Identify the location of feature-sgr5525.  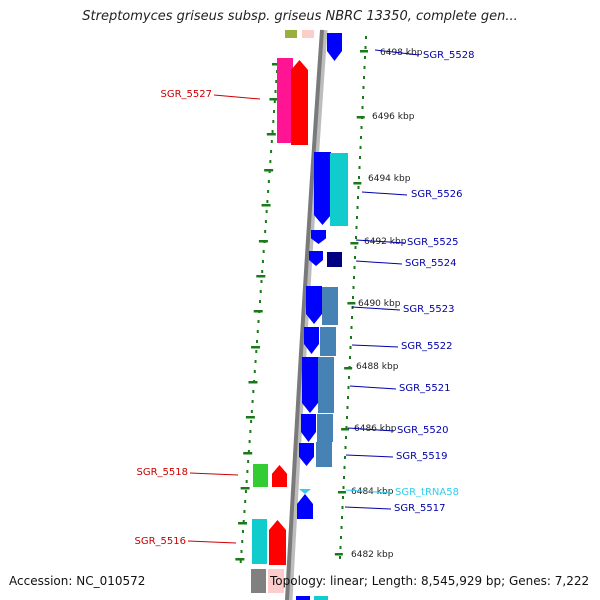
(318, 237).